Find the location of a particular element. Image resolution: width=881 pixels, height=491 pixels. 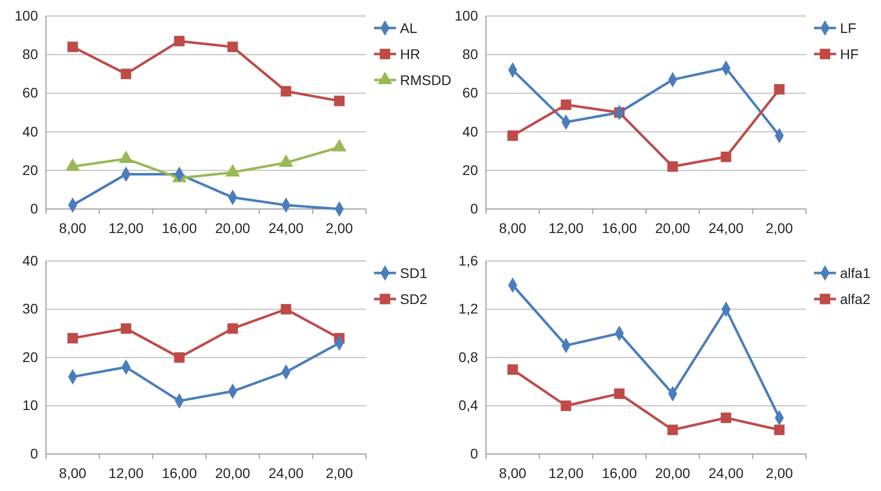

legend-label: SD1 is located at coordinates (414, 273).